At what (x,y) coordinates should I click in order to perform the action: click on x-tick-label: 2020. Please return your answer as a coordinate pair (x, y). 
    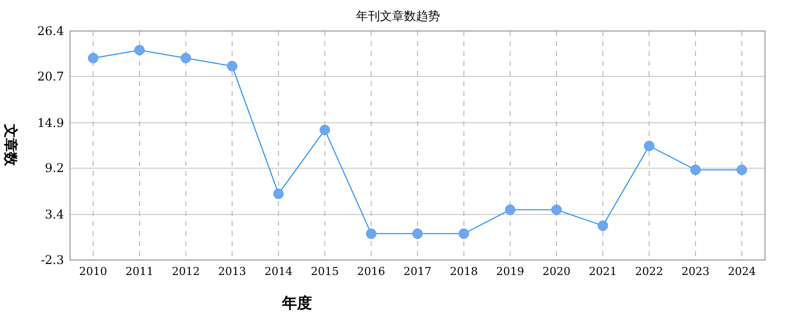
    Looking at the image, I should click on (556, 271).